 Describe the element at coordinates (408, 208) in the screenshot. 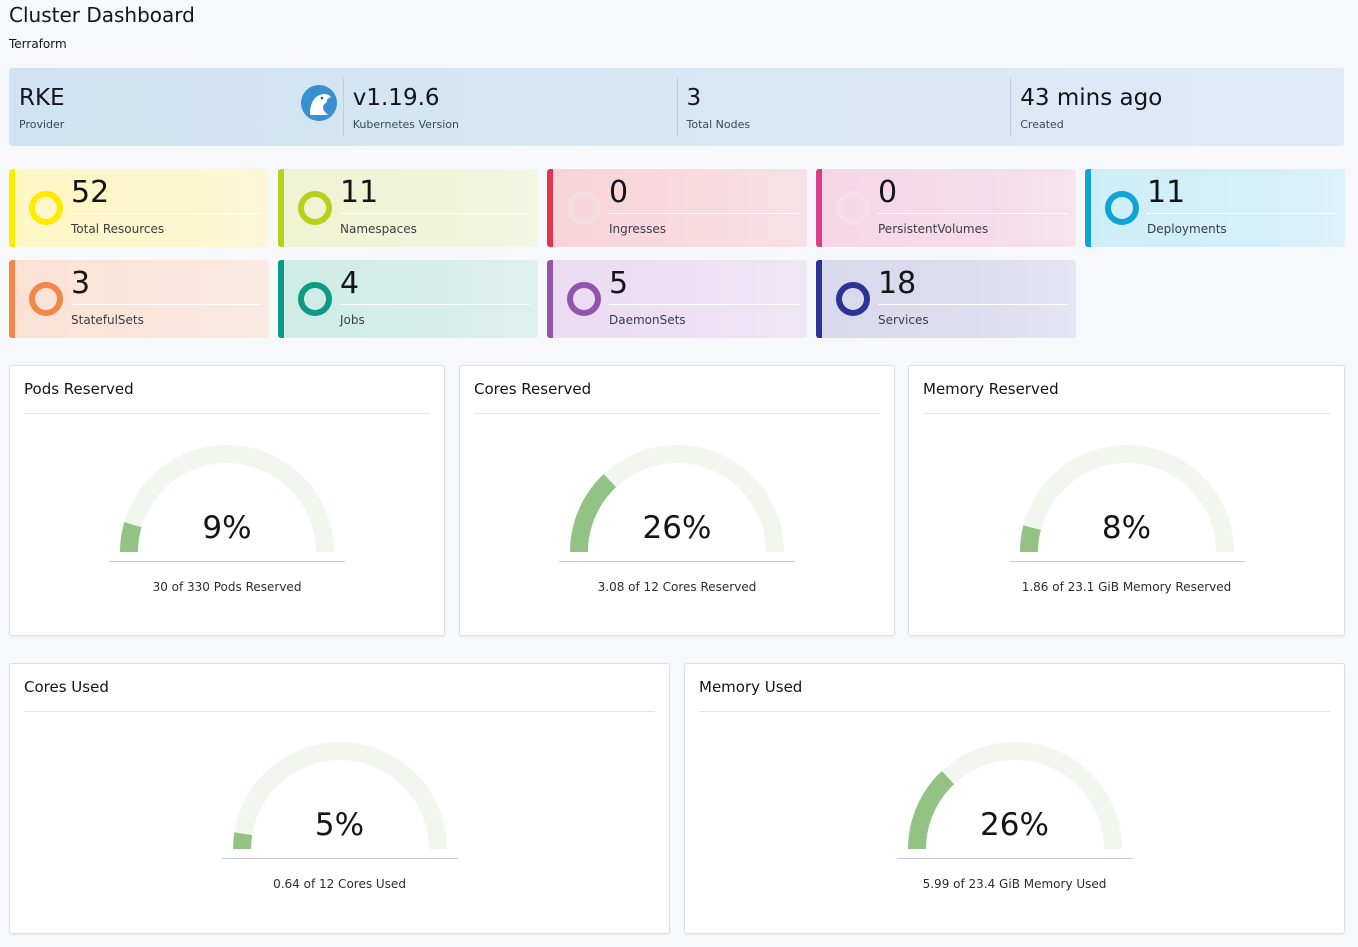

I see `tile-namespaces: 11 Namespaces` at that location.